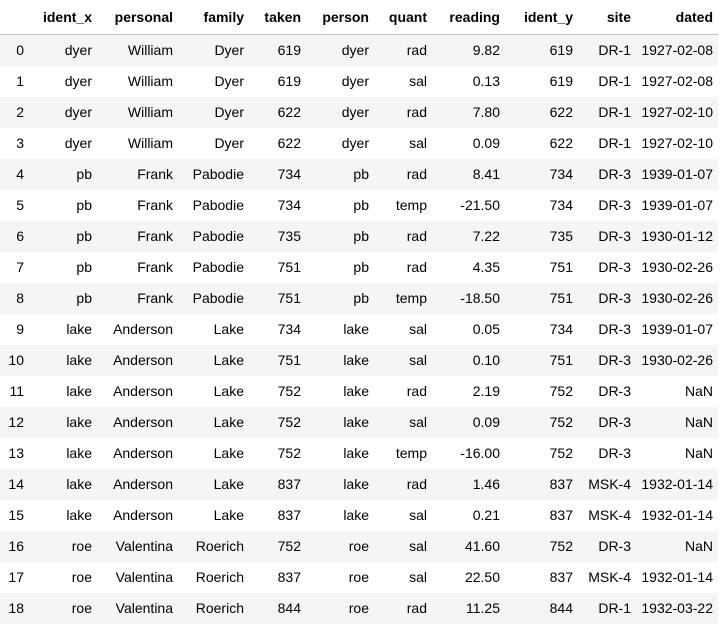  What do you see at coordinates (403, 17) in the screenshot?
I see `column-header: quant` at bounding box center [403, 17].